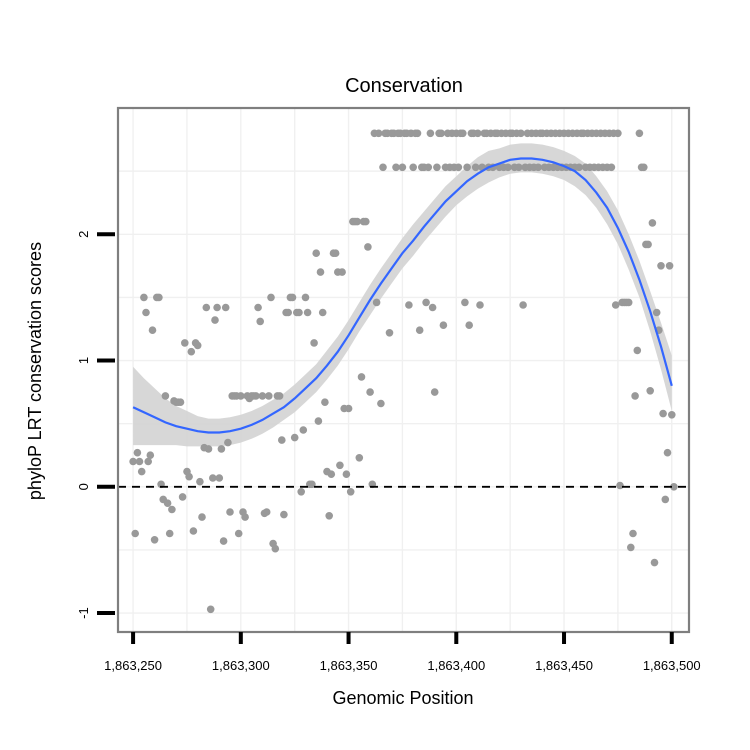 The image size is (750, 750). What do you see at coordinates (133, 665) in the screenshot?
I see `x-tick-label: 1,863,250` at bounding box center [133, 665].